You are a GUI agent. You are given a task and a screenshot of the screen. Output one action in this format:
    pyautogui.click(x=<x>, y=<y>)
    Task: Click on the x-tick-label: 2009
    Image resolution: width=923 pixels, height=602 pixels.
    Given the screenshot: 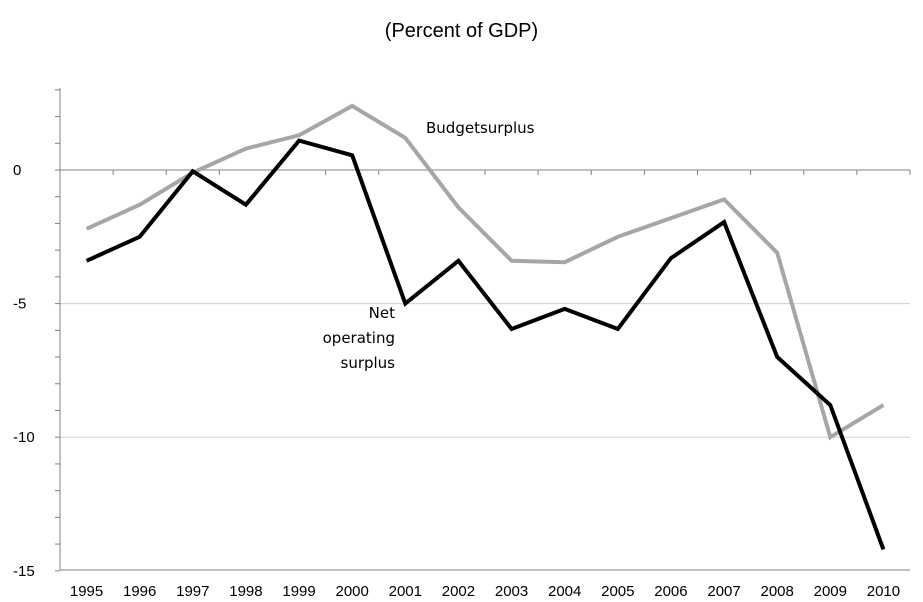 What is the action you would take?
    pyautogui.click(x=830, y=591)
    